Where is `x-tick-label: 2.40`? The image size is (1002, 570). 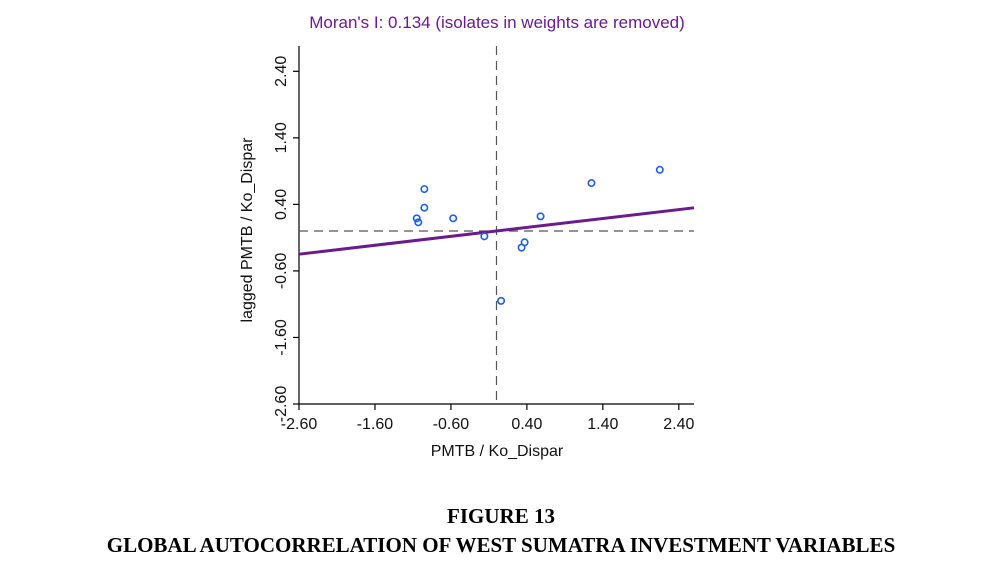 x-tick-label: 2.40 is located at coordinates (678, 424).